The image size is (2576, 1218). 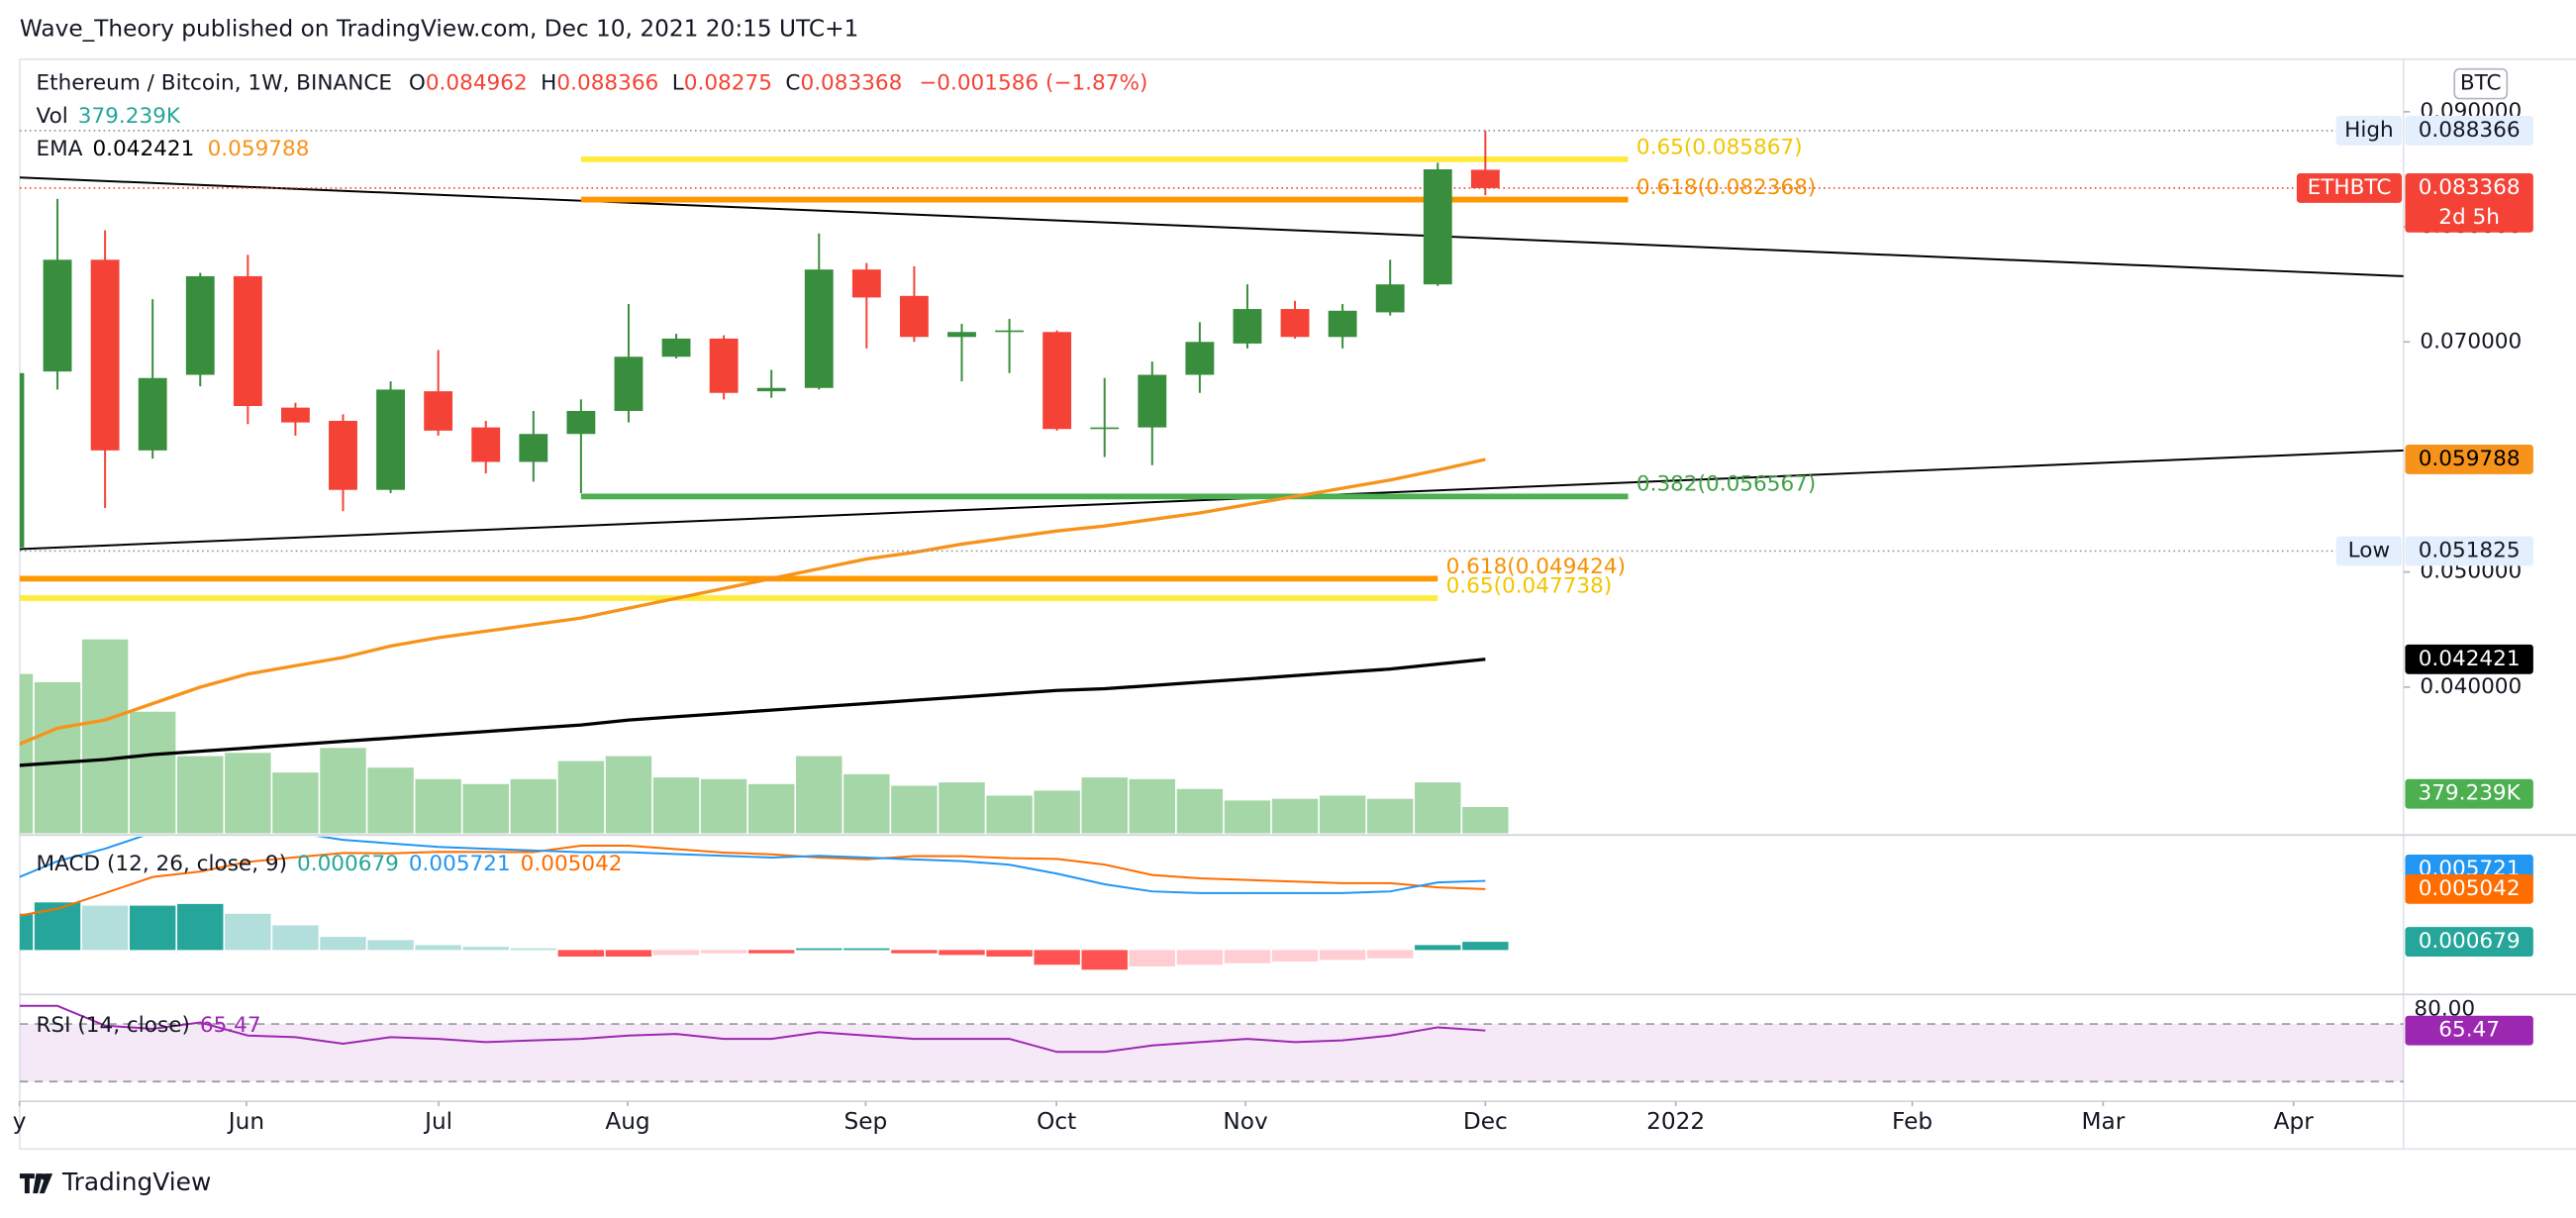 I want to click on x-tick-label: Jul, so click(x=438, y=1121).